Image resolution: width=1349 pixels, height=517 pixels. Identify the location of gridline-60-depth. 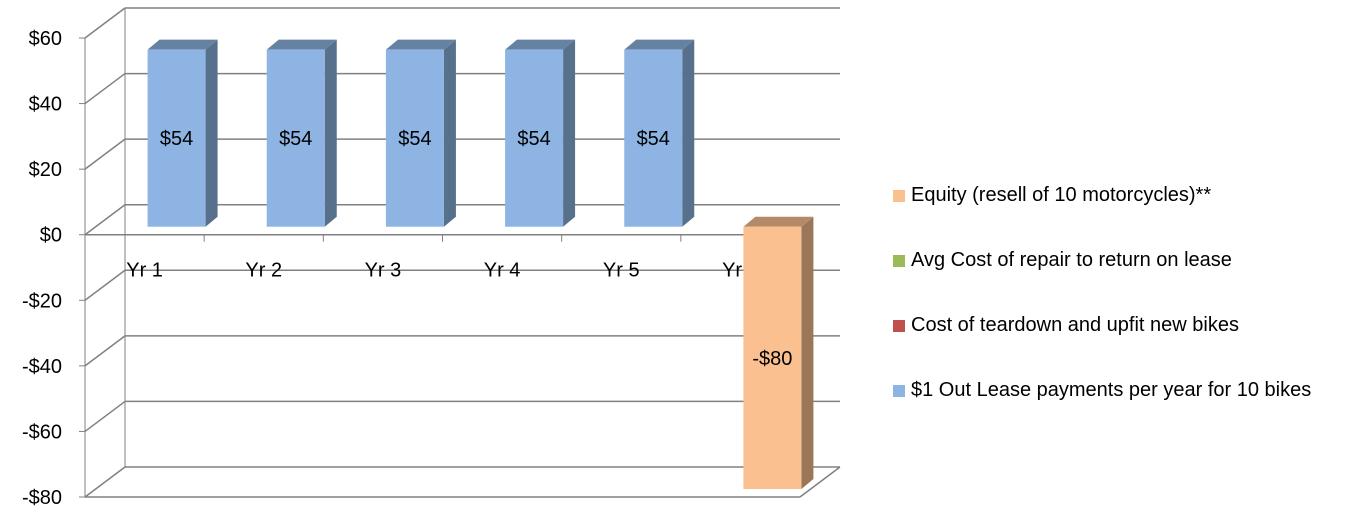
(105, 23).